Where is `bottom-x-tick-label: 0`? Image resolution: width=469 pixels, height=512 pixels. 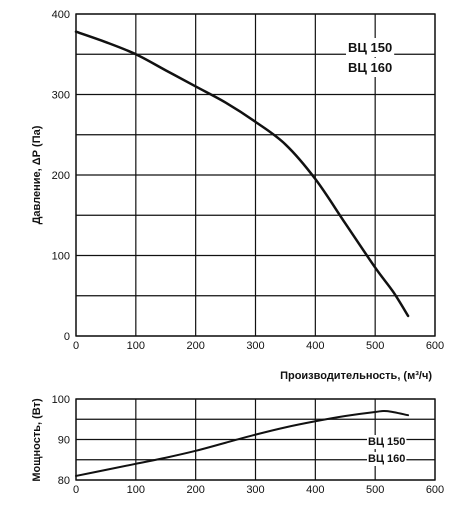
bottom-x-tick-label: 0 is located at coordinates (76, 490).